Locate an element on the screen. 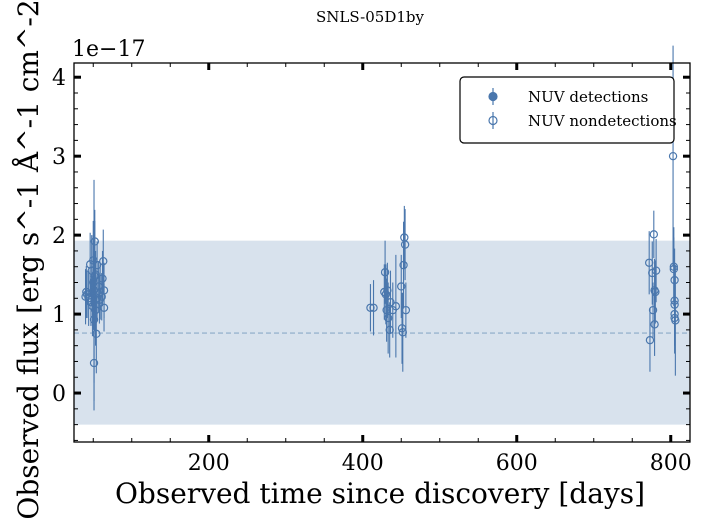 This screenshot has height=519, width=701. x-tick-label: 200 is located at coordinates (209, 463).